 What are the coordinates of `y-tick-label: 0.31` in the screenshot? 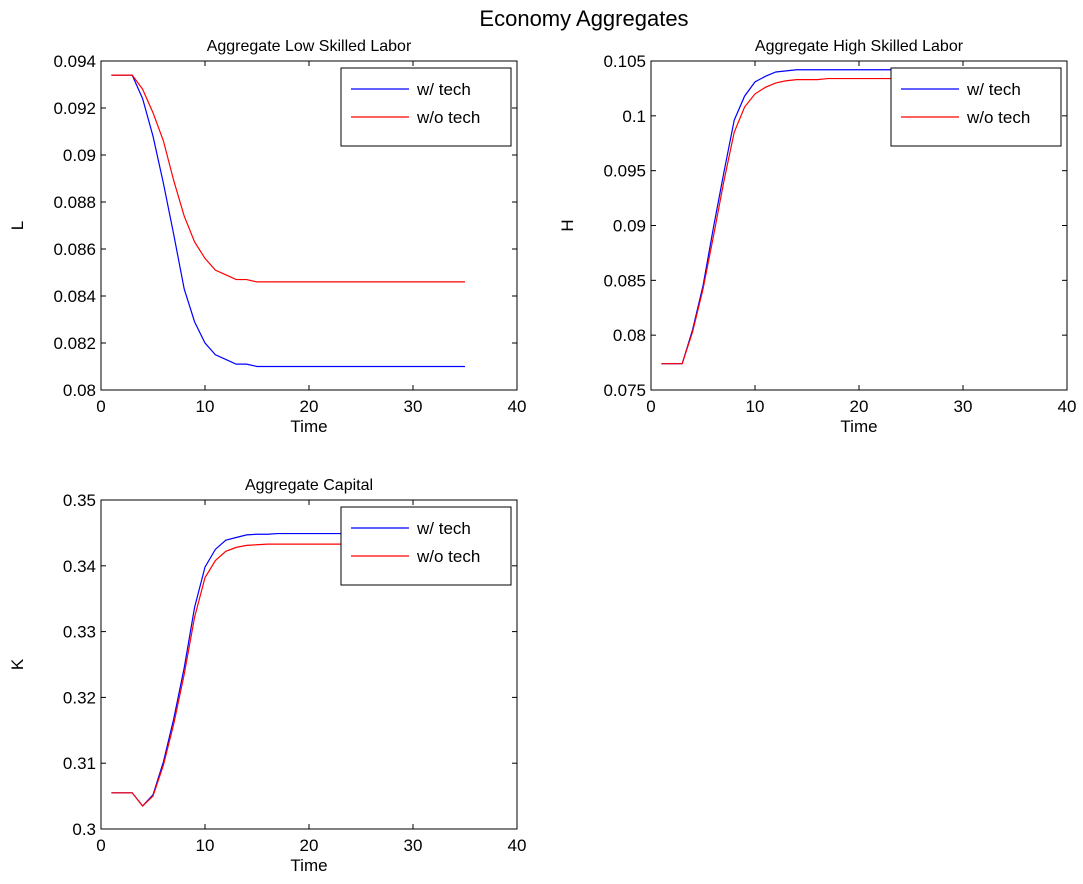 It's located at (79, 763).